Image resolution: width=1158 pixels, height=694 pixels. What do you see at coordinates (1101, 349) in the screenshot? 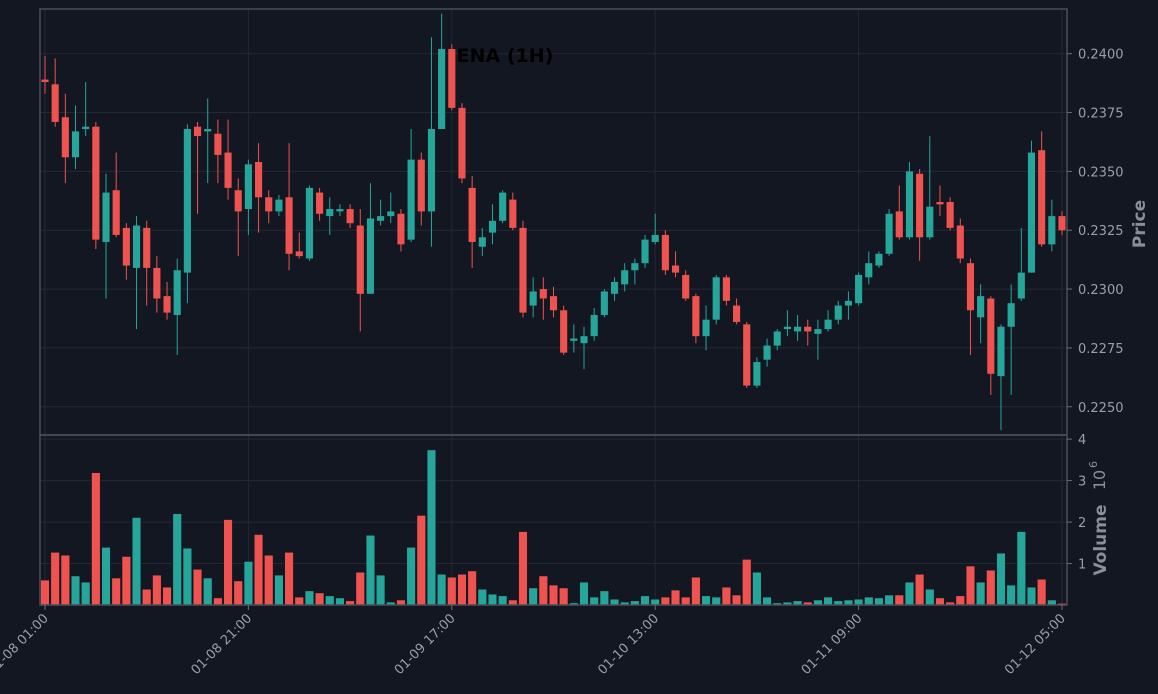
I see `y-tick-label: 0.2275` at bounding box center [1101, 349].